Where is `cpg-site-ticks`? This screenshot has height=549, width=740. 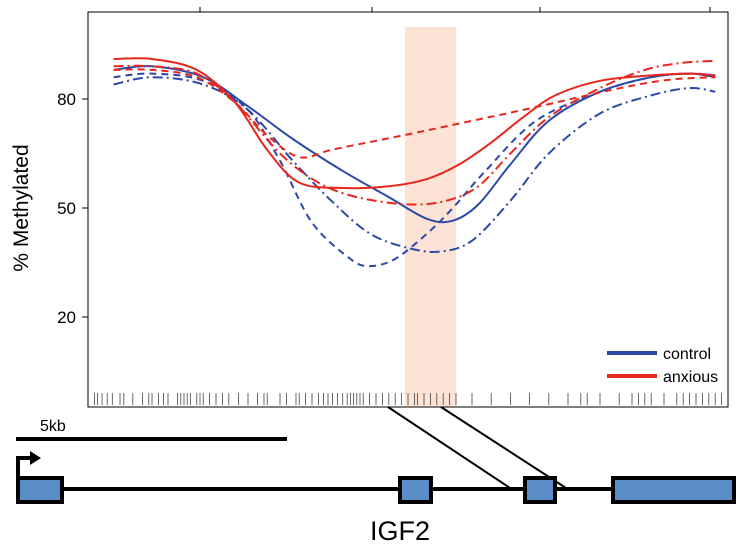
cpg-site-ticks is located at coordinates (408, 399).